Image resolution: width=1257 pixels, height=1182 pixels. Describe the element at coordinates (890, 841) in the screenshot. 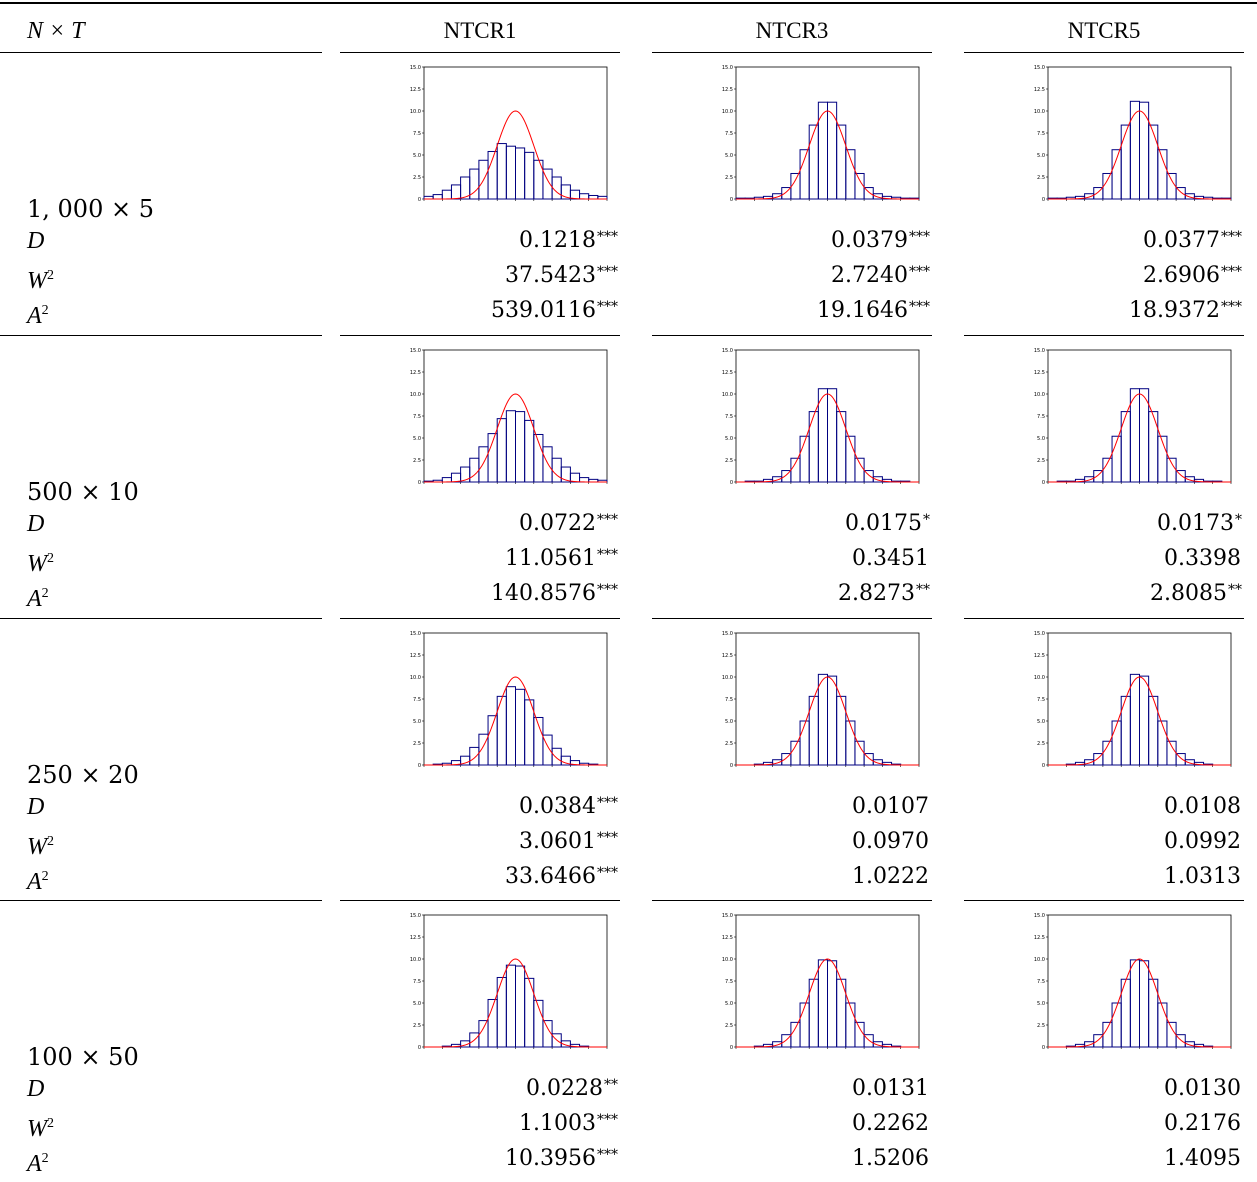

I see `stat-number: 0.0970` at that location.